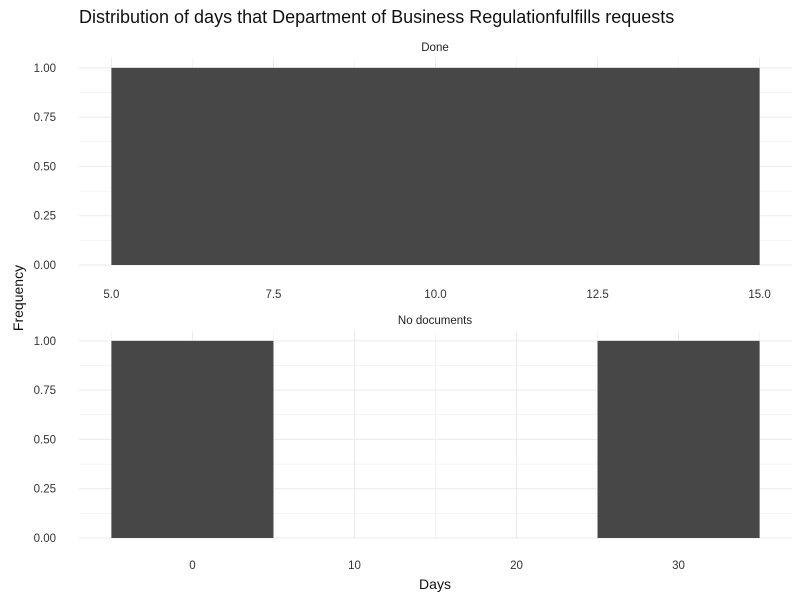 The image size is (800, 600). Describe the element at coordinates (597, 295) in the screenshot. I see `x-tick-label: 12.5` at that location.